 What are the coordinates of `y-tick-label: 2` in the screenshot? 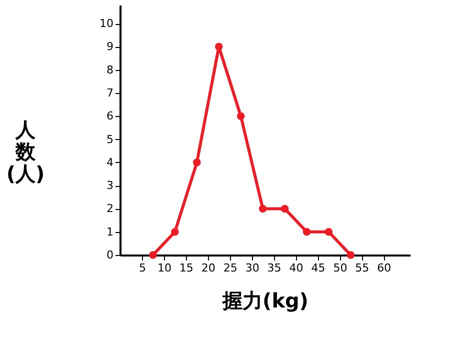 It's located at (110, 209).